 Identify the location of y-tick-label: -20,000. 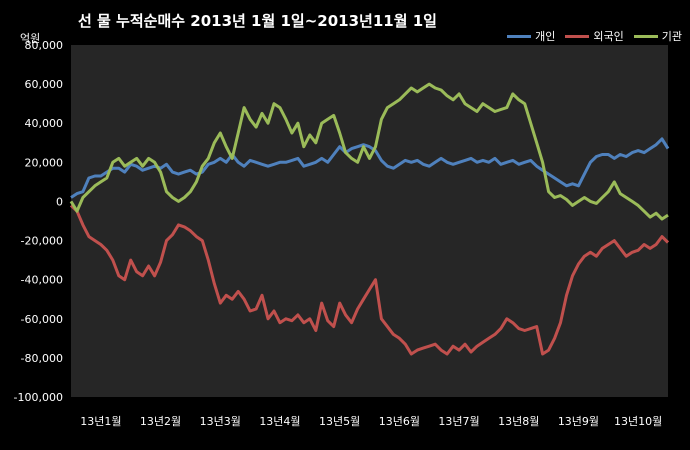
(42, 241).